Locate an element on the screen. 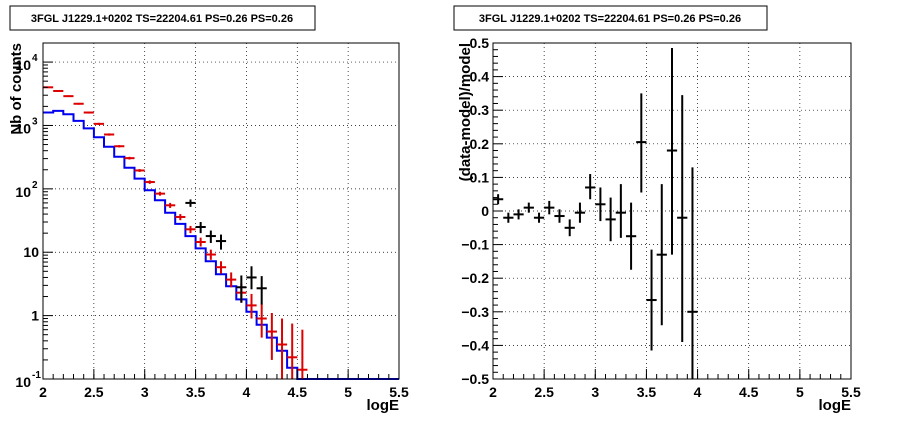 The height and width of the screenshot is (421, 898). y-tick-label: 10 -1 is located at coordinates (28, 380).